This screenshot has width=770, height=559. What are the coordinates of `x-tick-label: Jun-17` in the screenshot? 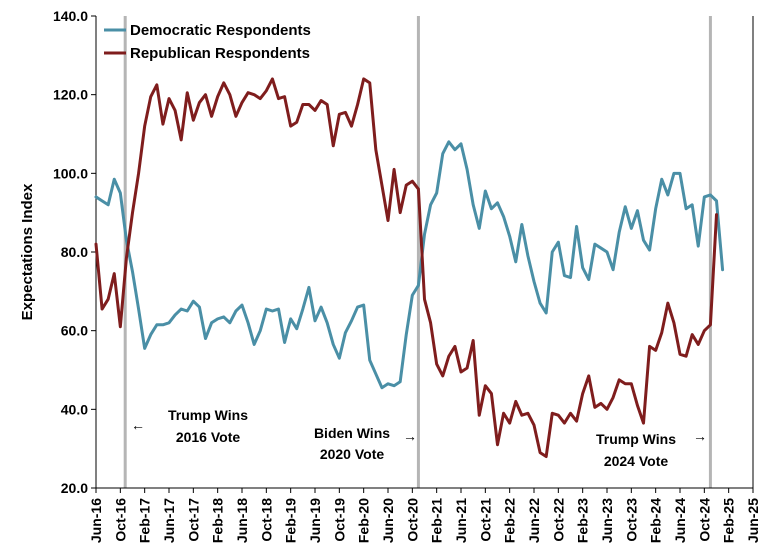 It's located at (169, 520).